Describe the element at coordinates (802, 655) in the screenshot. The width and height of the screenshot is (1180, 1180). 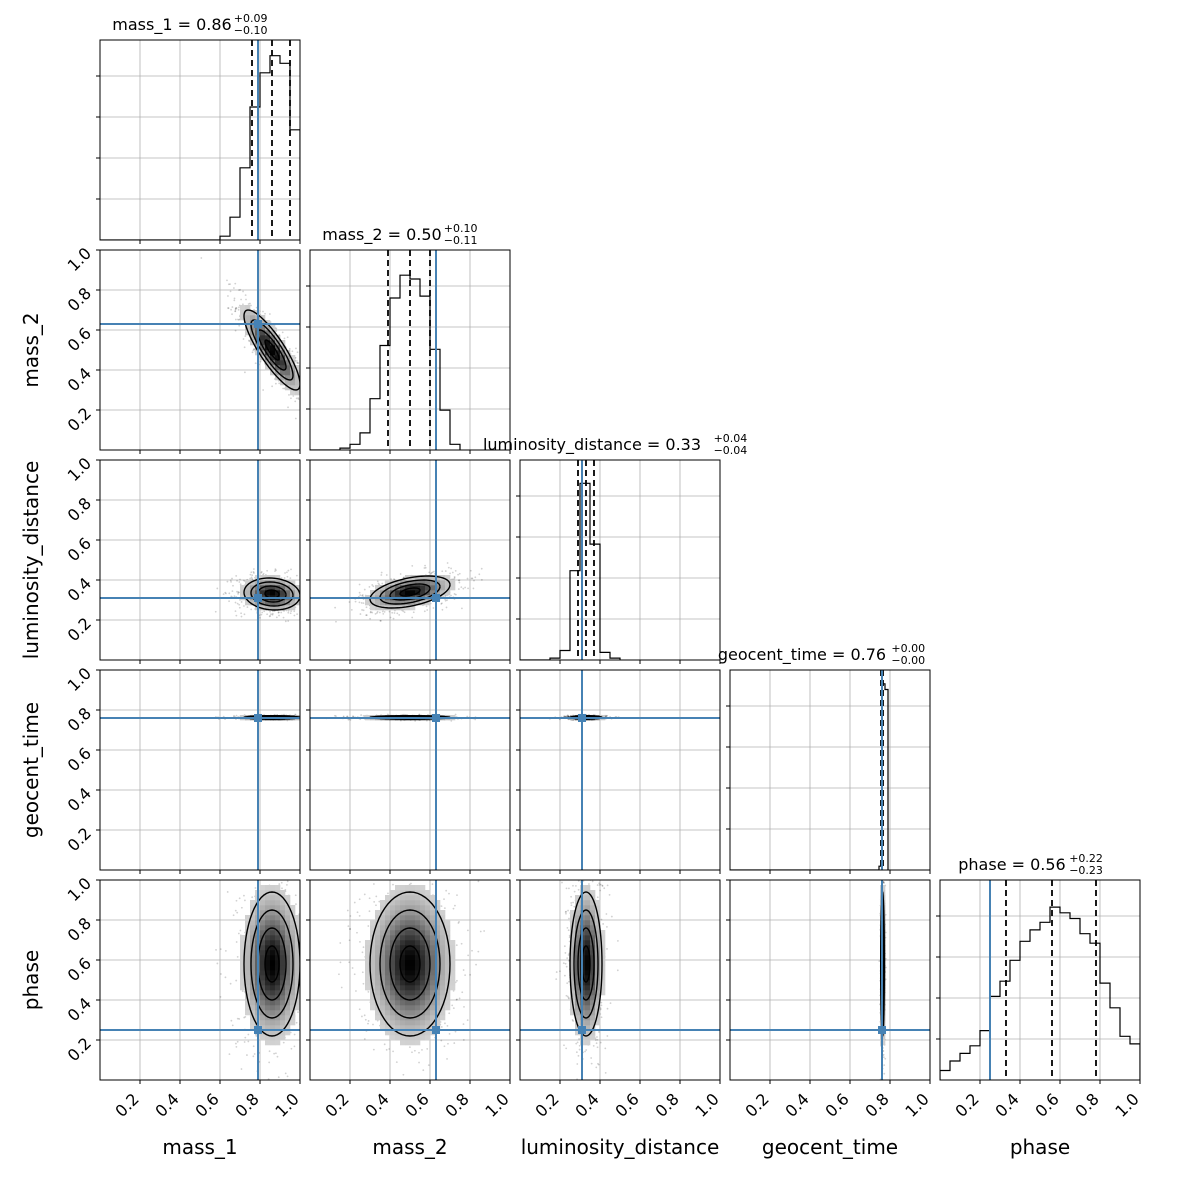
I see `panel-title-text: geocent_time = 0.76` at that location.